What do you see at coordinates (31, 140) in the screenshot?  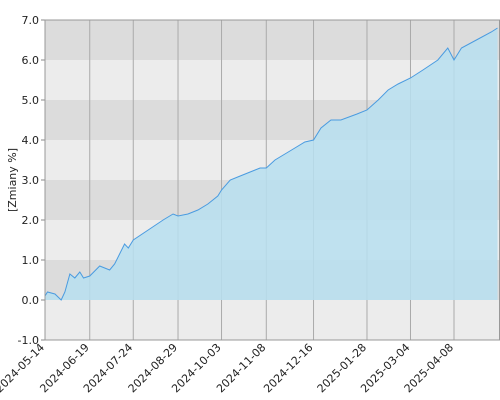 I see `y-tick-label: 4.0` at bounding box center [31, 140].